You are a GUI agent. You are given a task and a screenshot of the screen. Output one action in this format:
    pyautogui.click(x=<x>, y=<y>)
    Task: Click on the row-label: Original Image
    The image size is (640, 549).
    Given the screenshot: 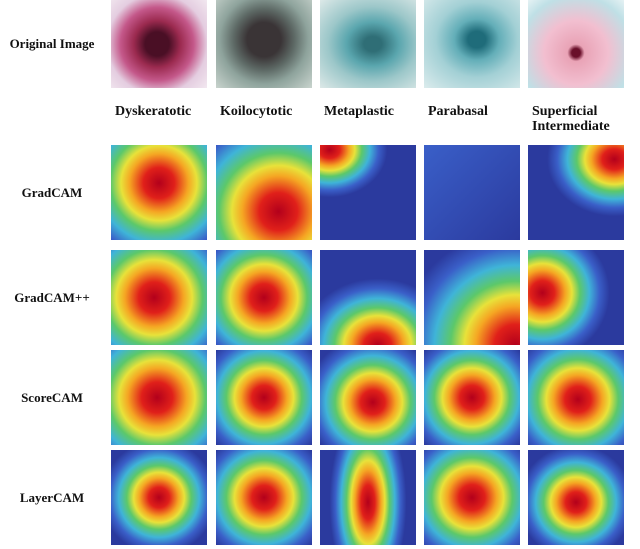 What is the action you would take?
    pyautogui.click(x=52, y=43)
    